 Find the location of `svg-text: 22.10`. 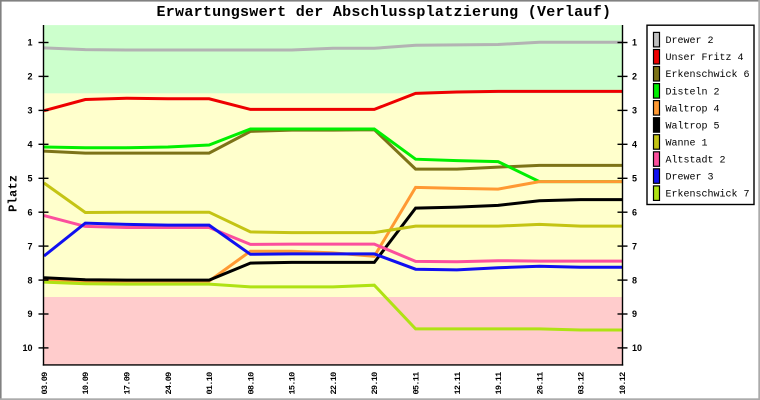

svg-text: 22.10 is located at coordinates (334, 383).